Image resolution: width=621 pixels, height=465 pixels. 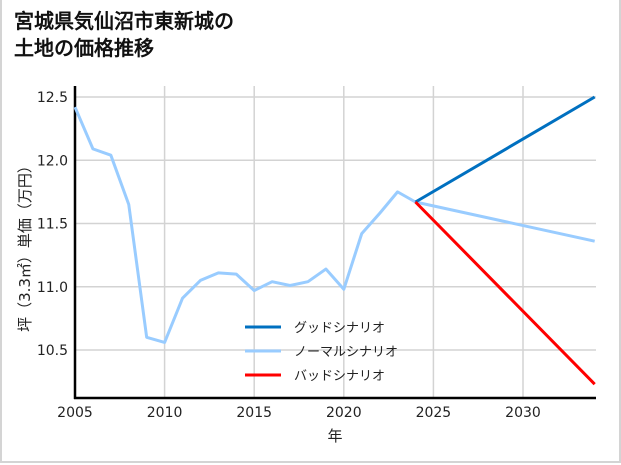 What do you see at coordinates (339, 328) in the screenshot?
I see `legend-label: グッドシナリオ` at bounding box center [339, 328].